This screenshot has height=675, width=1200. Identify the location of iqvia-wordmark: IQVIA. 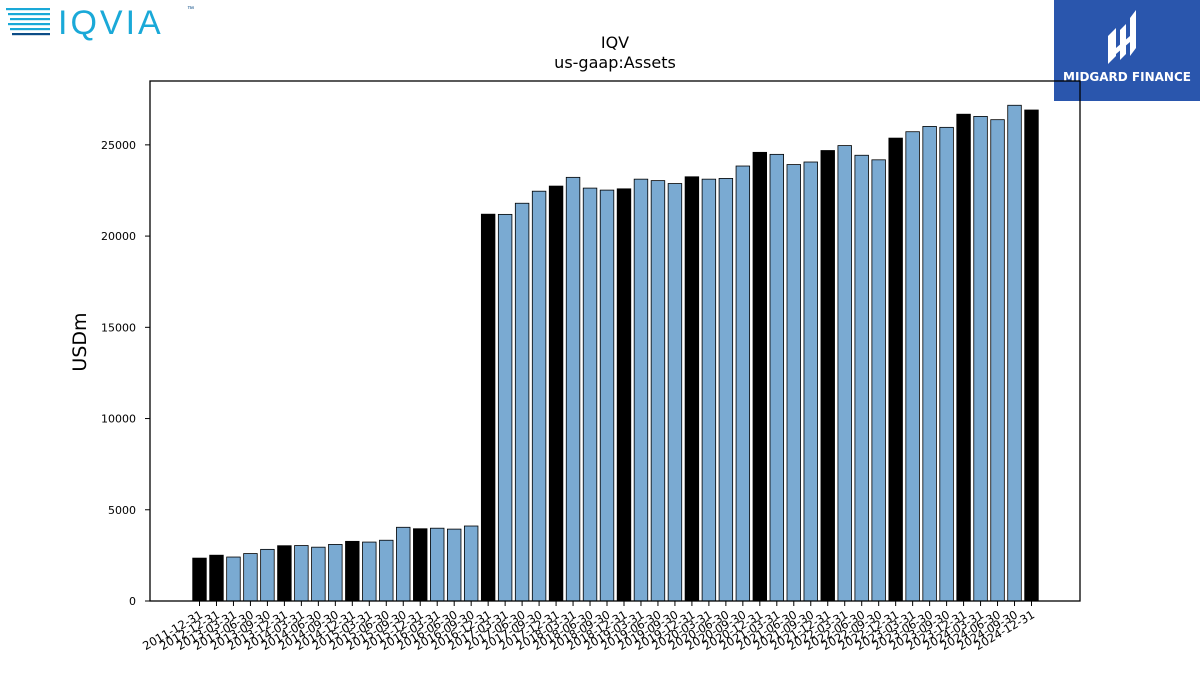
(111, 23).